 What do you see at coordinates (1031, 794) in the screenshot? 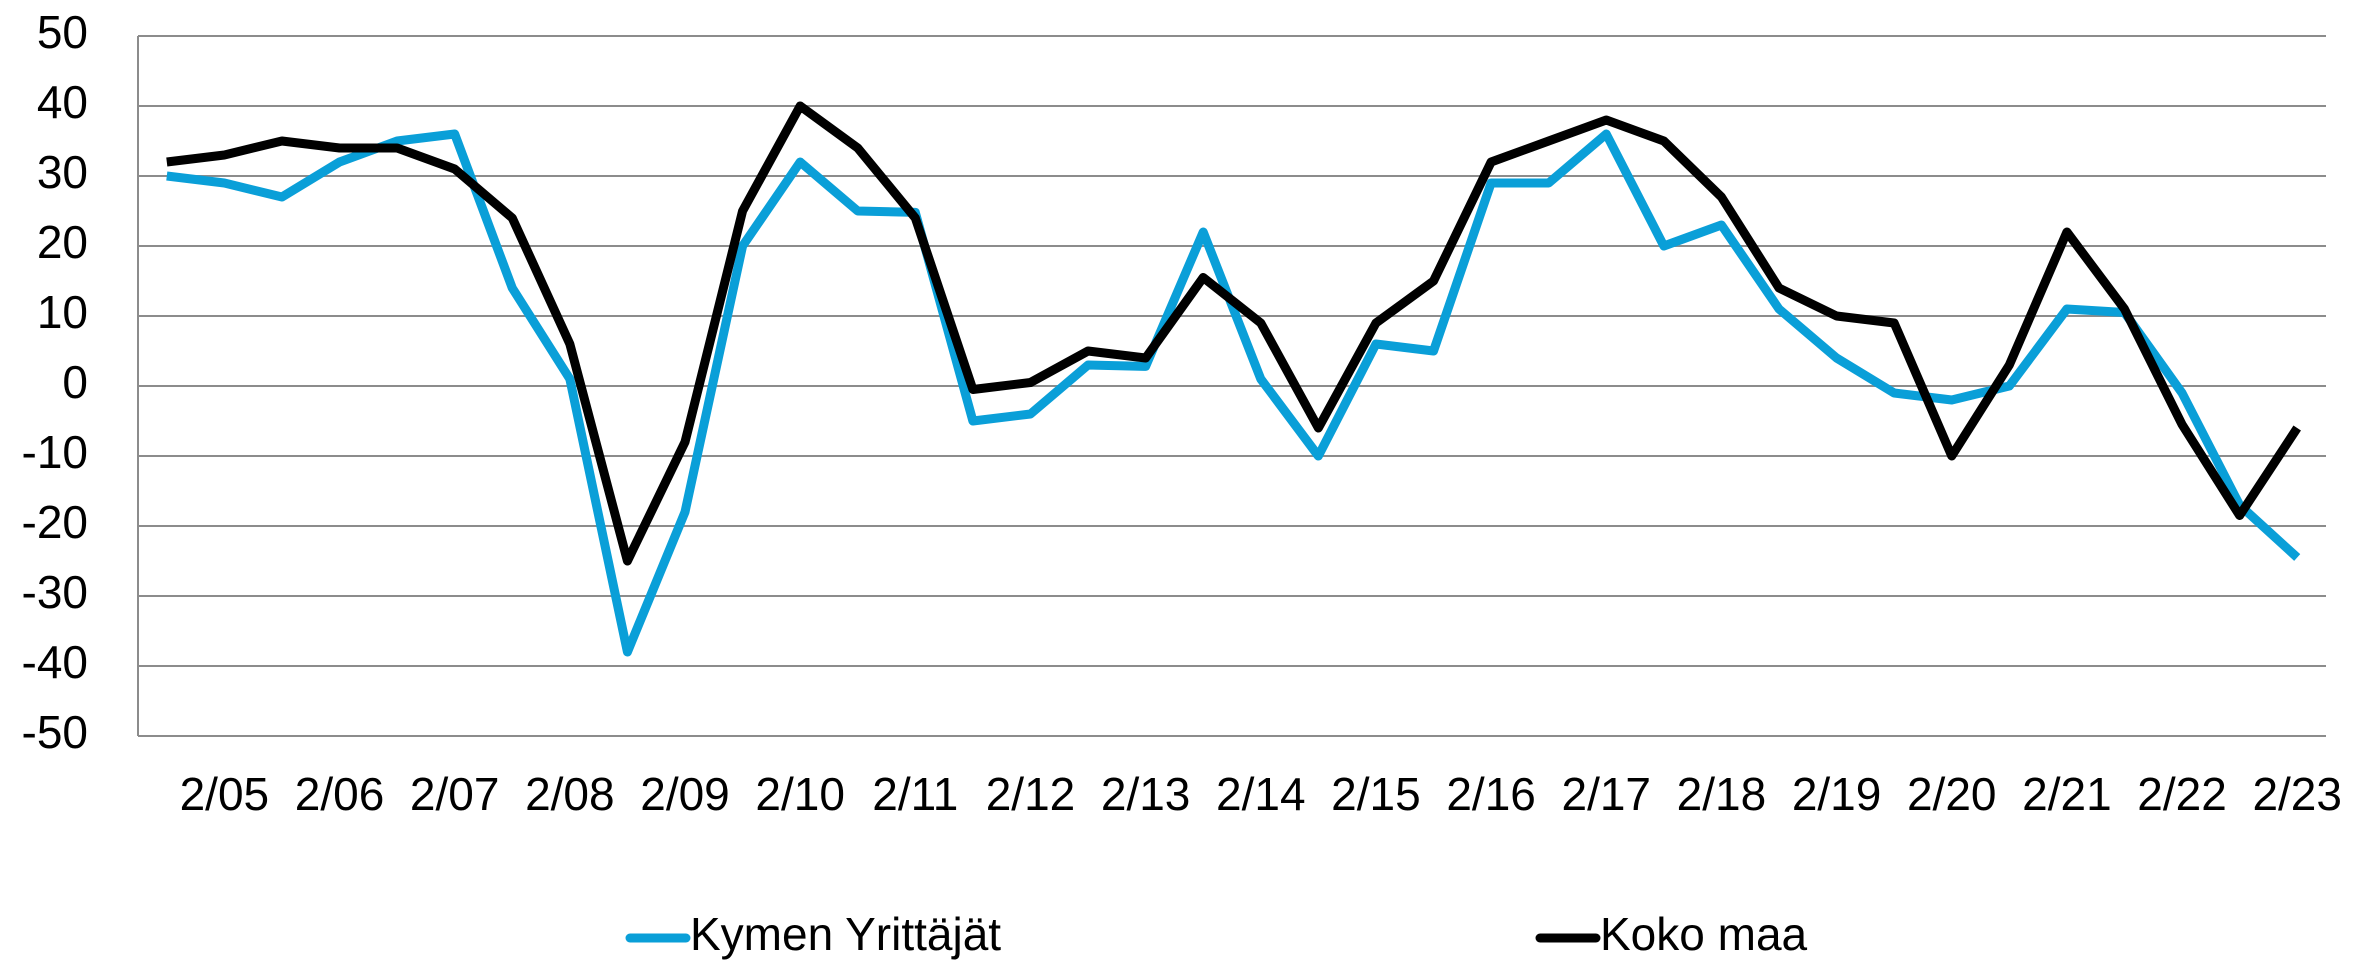
I see `x-tick-label: 2/12` at bounding box center [1031, 794].